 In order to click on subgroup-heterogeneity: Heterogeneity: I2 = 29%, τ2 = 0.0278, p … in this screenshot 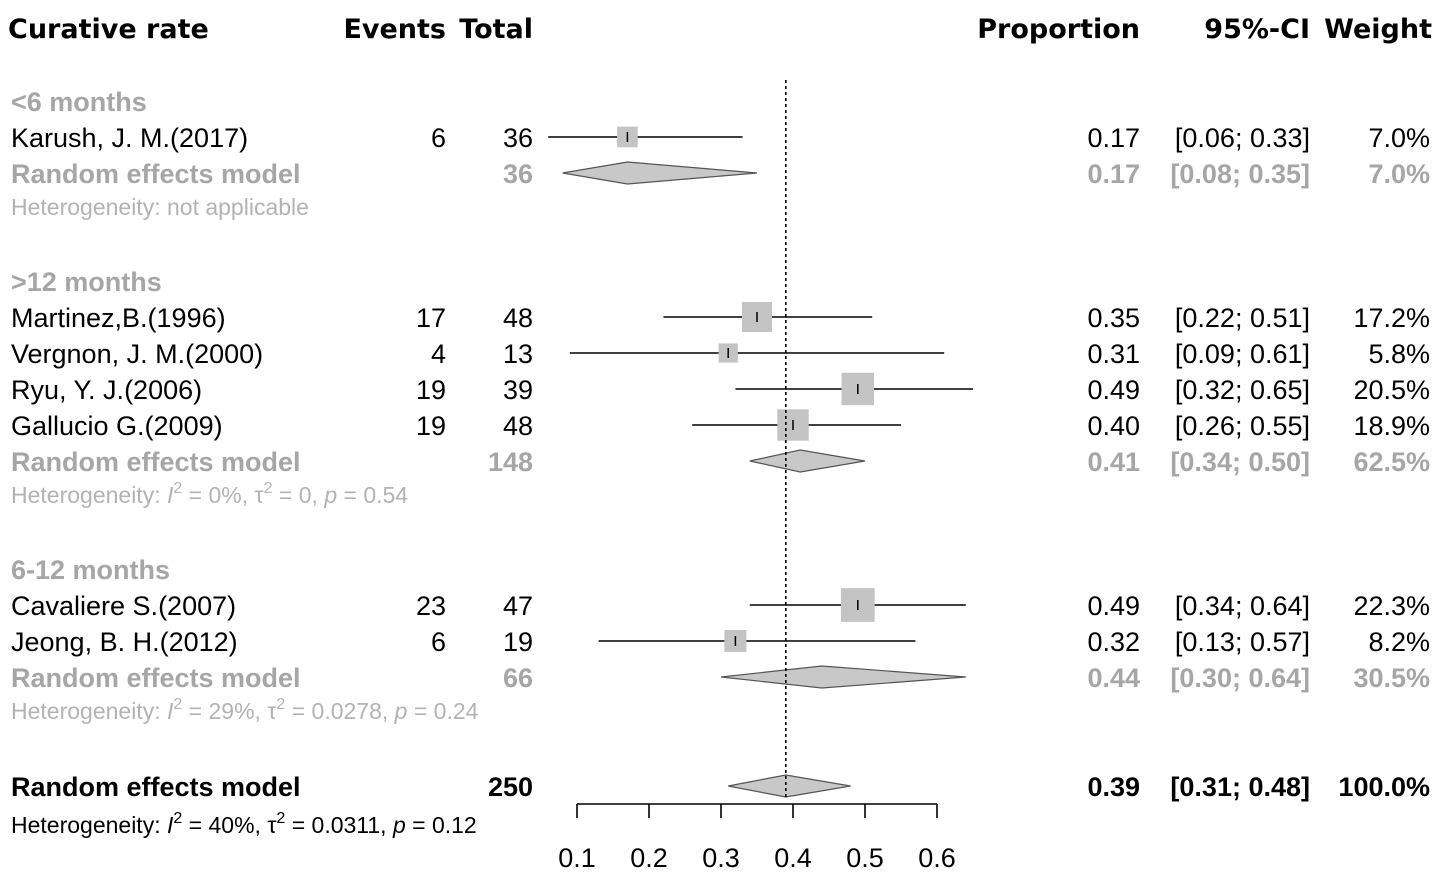, I will do `click(245, 710)`.